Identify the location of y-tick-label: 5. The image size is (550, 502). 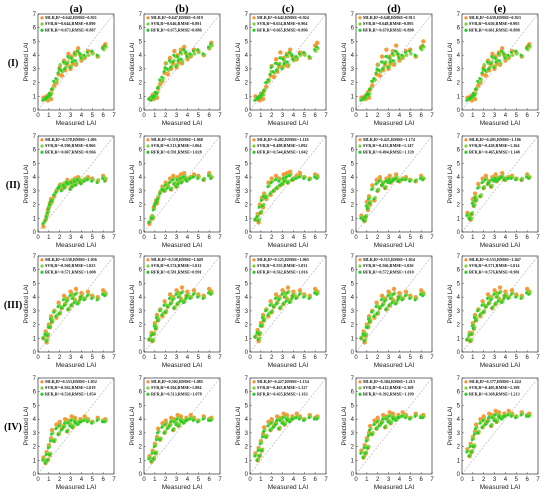
(35, 164).